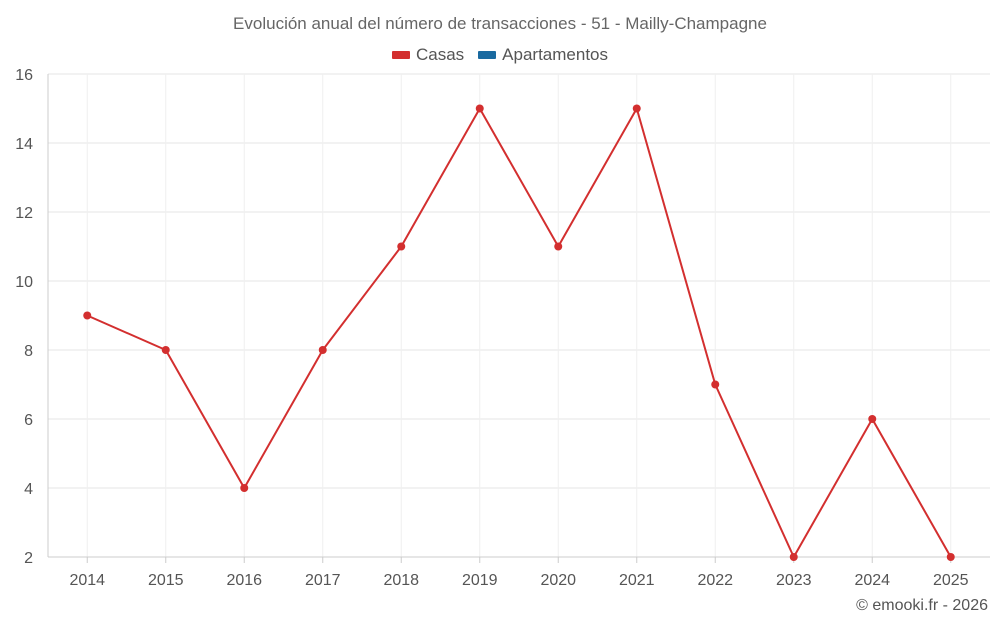 This screenshot has height=625, width=1000. Describe the element at coordinates (24, 144) in the screenshot. I see `y-tick-label: 14` at that location.